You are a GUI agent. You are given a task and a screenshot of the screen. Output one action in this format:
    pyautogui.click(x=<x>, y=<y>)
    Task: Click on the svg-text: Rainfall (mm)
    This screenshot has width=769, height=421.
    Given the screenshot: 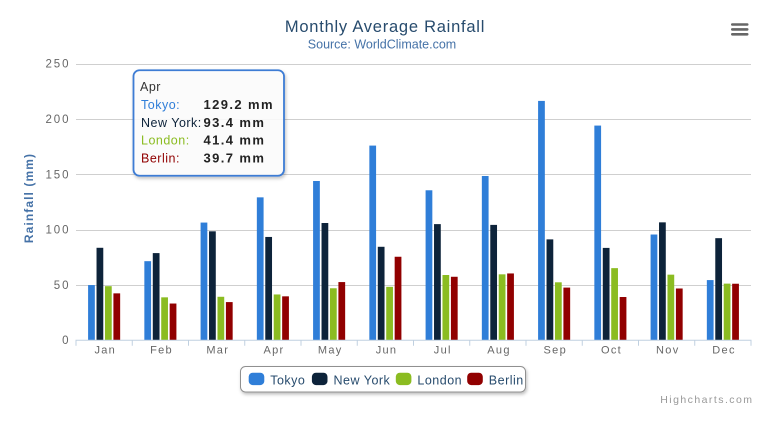 What is the action you would take?
    pyautogui.click(x=29, y=198)
    